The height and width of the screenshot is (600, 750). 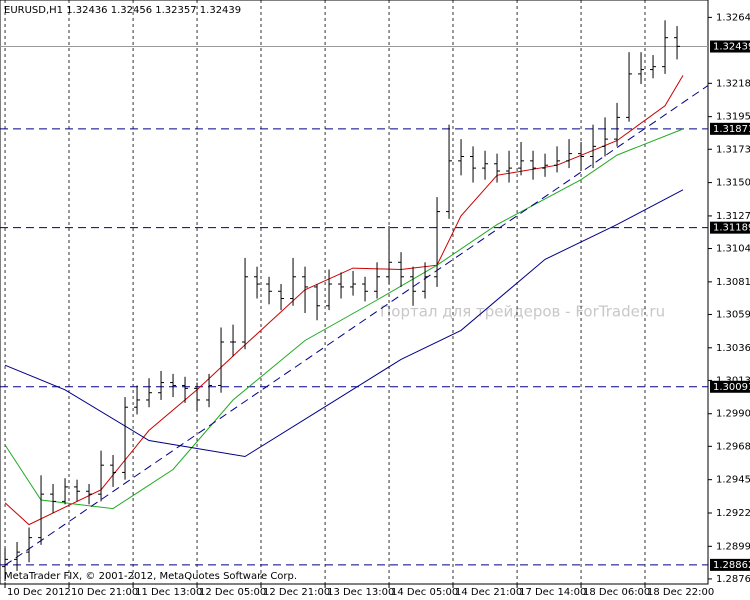 I want to click on y-tick-label: 1.29450, so click(x=733, y=480).